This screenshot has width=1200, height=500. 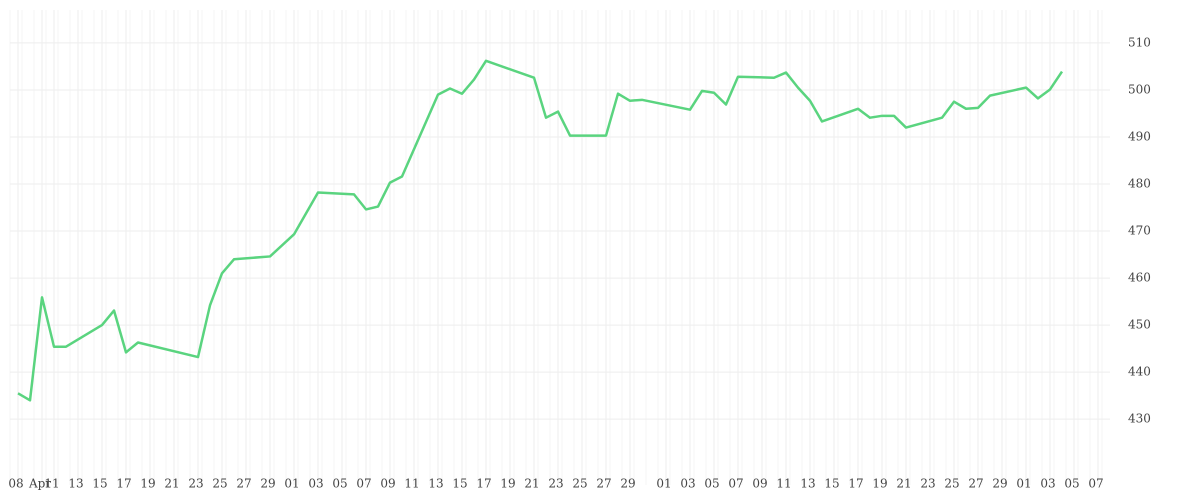 I want to click on y-tick-label: 500, so click(x=1139, y=89).